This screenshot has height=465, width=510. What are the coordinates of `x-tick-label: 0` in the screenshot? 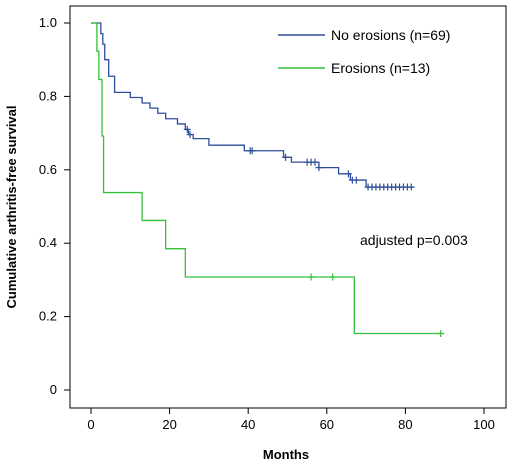 It's located at (90, 424).